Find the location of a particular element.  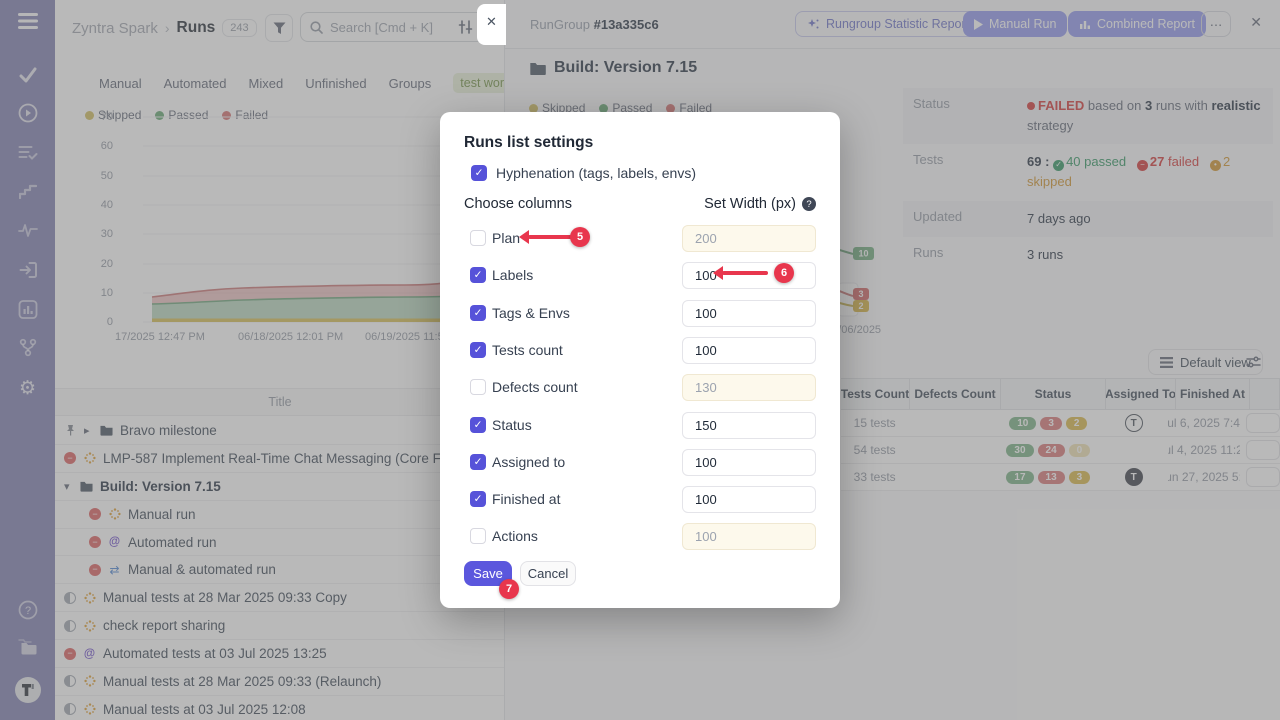

caret-down-icon: ▾ is located at coordinates (67, 486).